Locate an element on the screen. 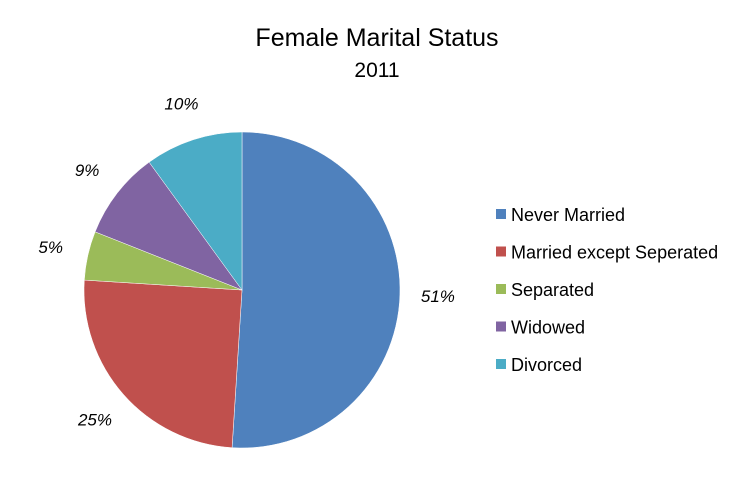 This screenshot has width=753, height=498. data-label-never-married: 51% is located at coordinates (438, 296).